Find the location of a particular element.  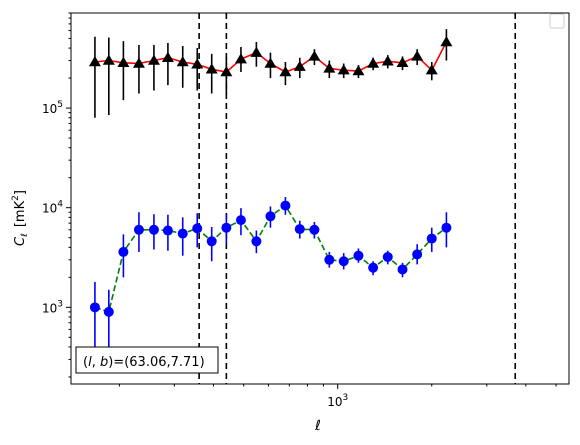

x-axis-label: ℓ is located at coordinates (317, 426).